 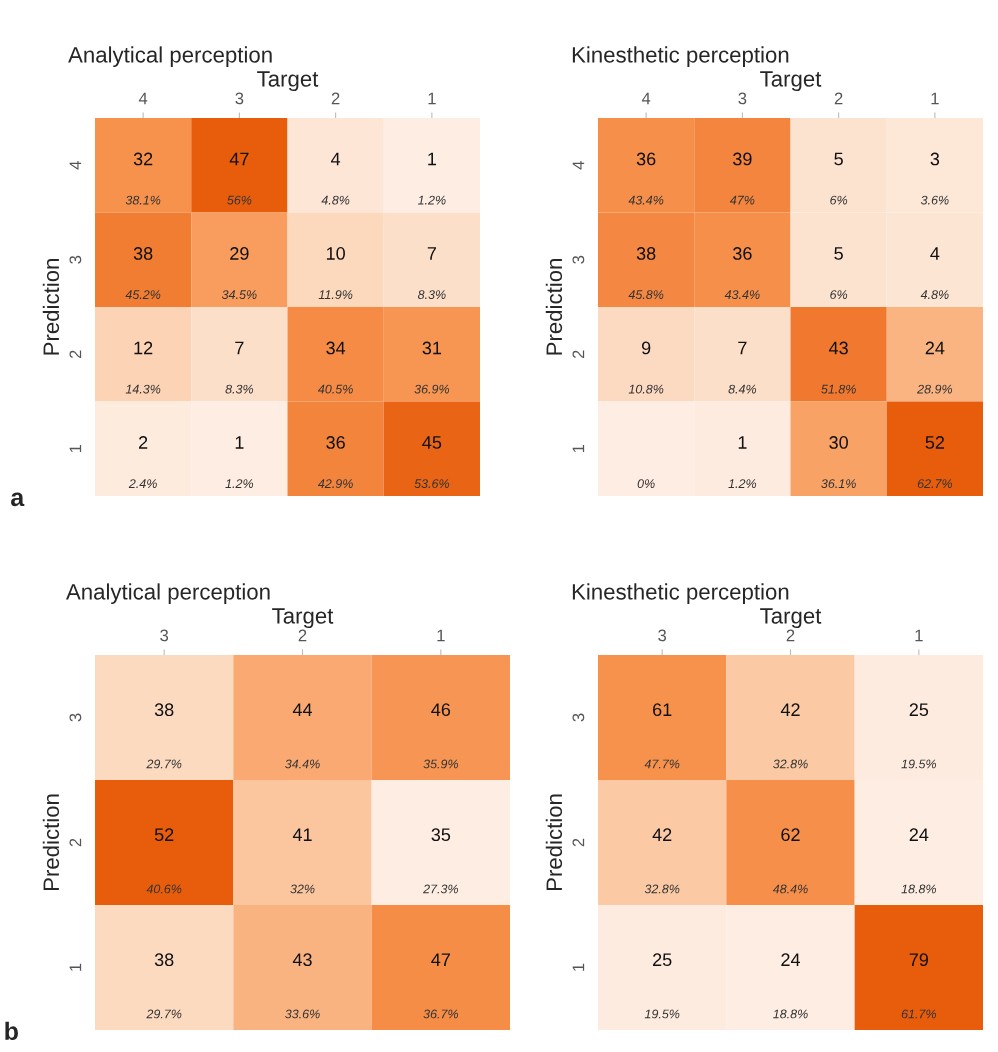 I want to click on annotation: 47.7%, so click(x=662, y=764).